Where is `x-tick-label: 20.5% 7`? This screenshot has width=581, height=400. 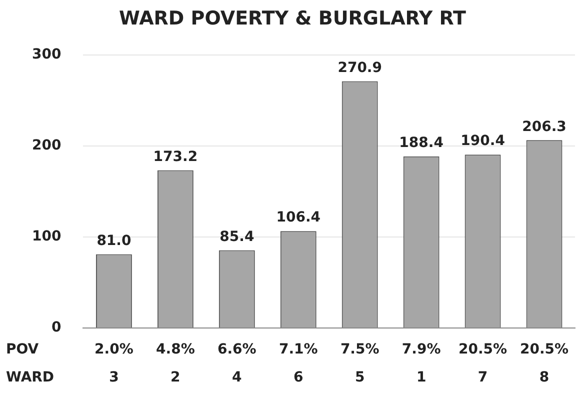
x-tick-label: 20.5% 7 is located at coordinates (483, 364).